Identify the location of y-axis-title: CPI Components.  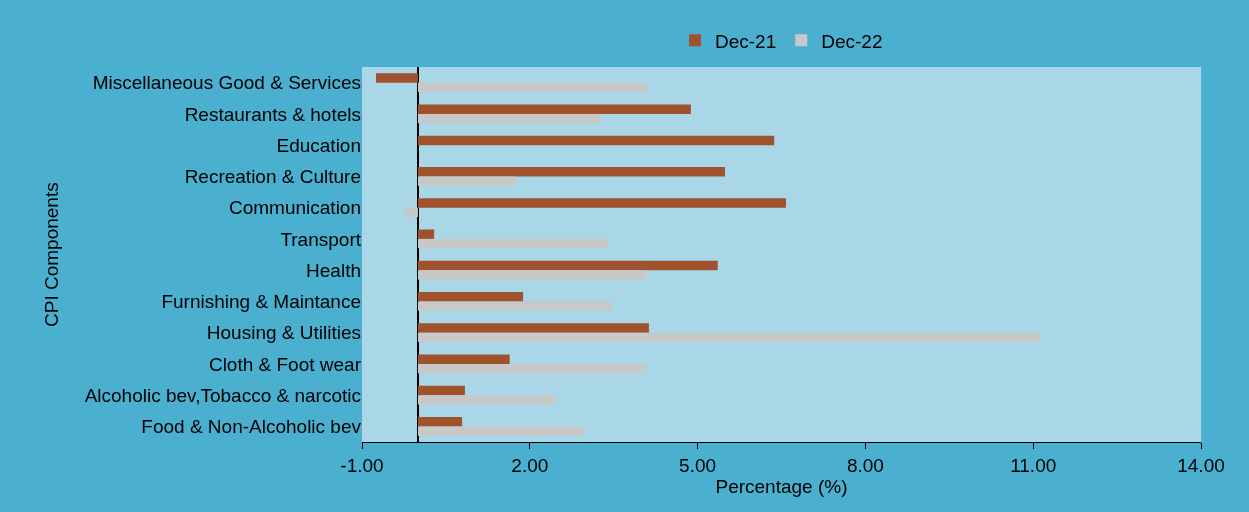
(51, 254).